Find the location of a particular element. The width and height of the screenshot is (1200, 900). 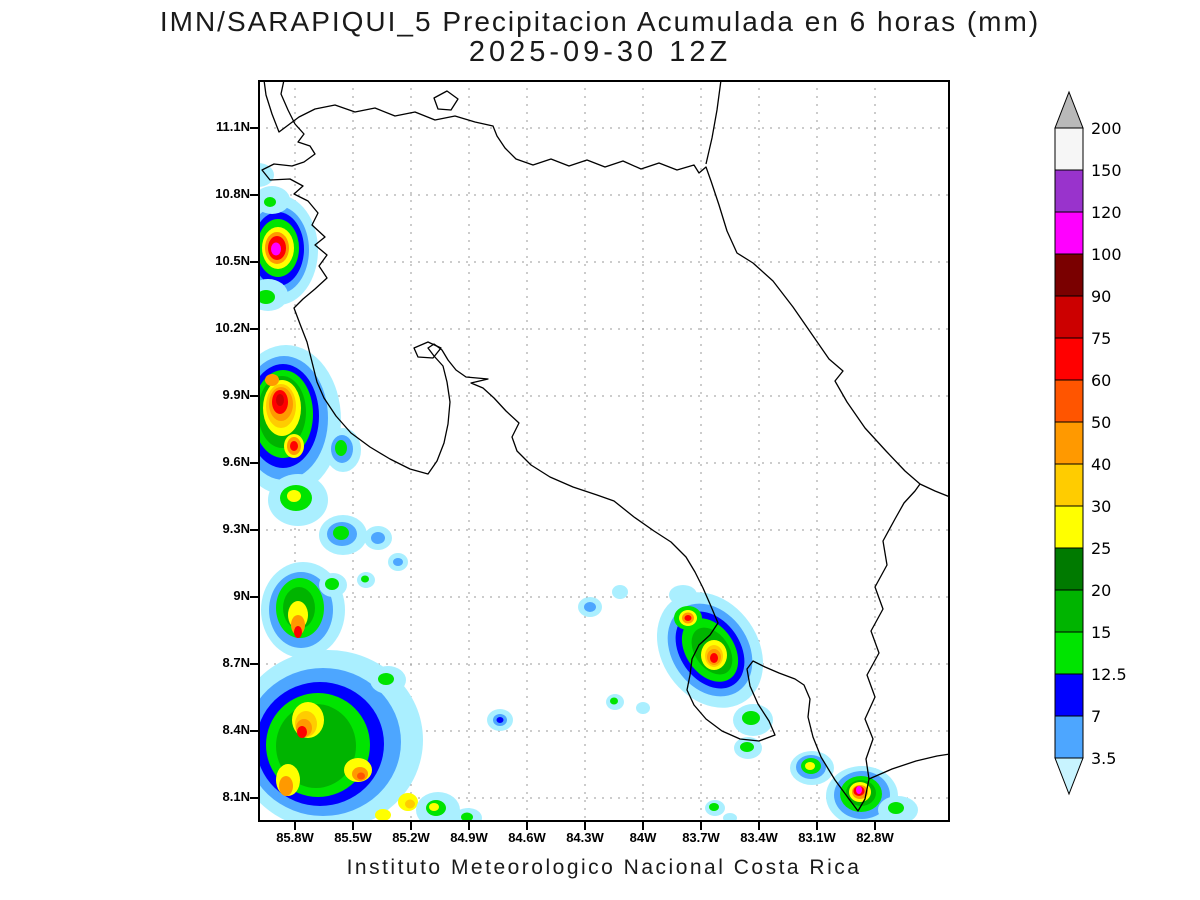

chira-island is located at coordinates (427, 350).